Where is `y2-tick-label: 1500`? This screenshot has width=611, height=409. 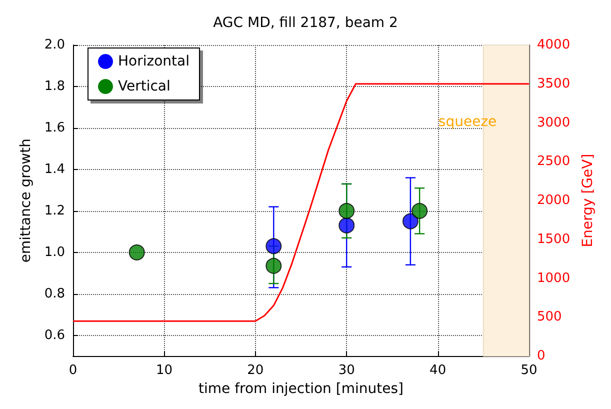
y2-tick-label: 1500 is located at coordinates (553, 239).